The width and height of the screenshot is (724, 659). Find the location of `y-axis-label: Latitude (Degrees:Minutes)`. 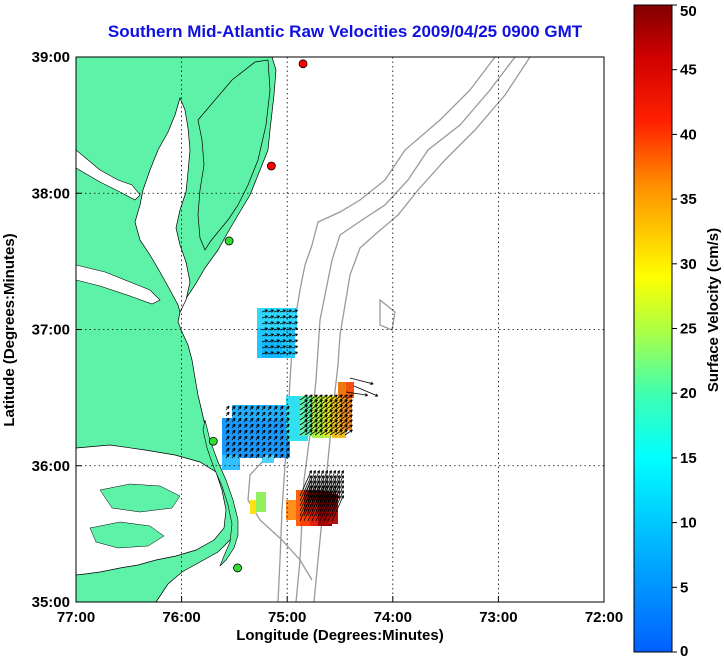

y-axis-label: Latitude (Degrees:Minutes) is located at coordinates (9, 329).